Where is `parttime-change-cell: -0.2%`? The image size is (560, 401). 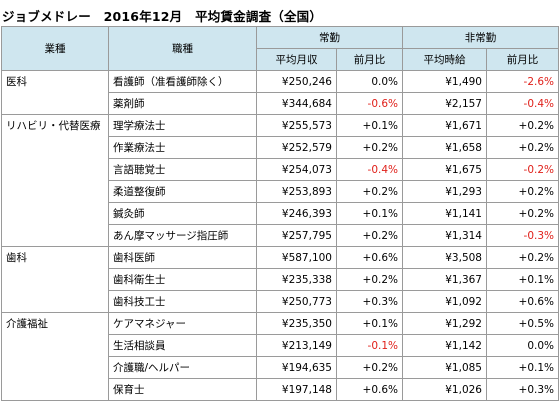 parttime-change-cell: -0.2% is located at coordinates (522, 169).